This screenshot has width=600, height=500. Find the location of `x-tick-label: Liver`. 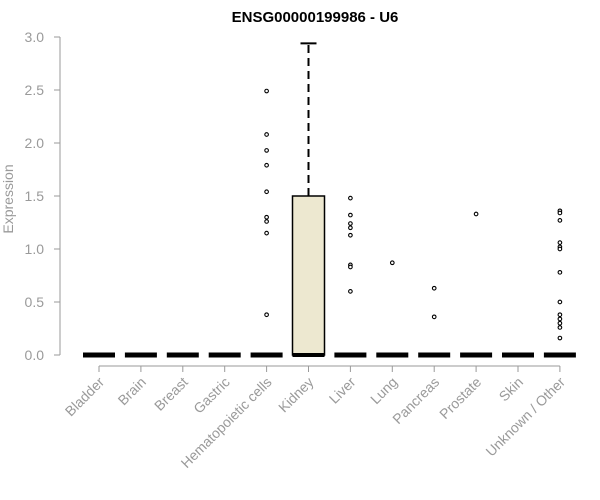

x-tick-label: Liver is located at coordinates (342, 390).